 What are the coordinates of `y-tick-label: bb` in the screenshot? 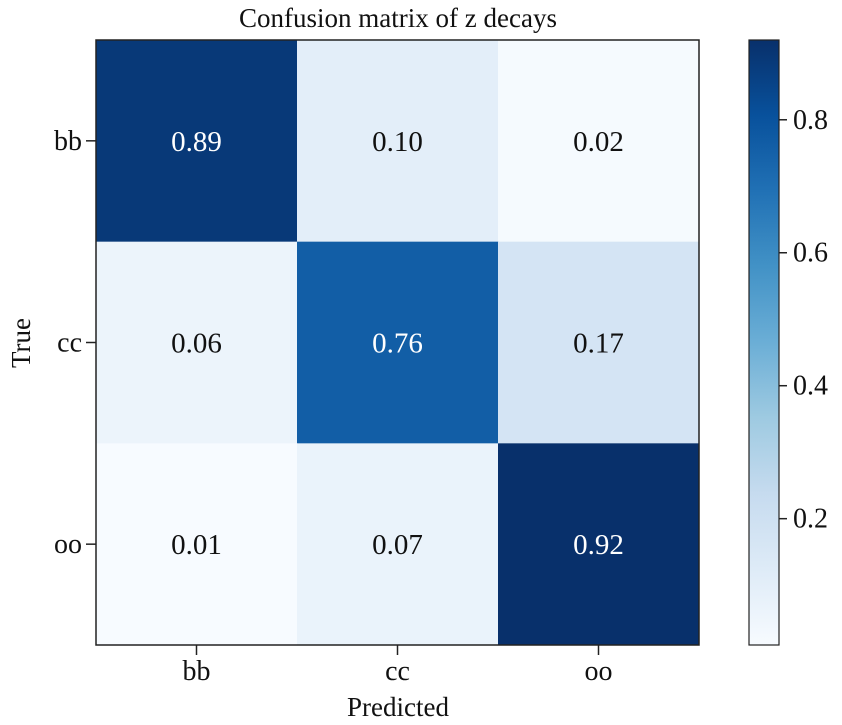 It's located at (68, 141).